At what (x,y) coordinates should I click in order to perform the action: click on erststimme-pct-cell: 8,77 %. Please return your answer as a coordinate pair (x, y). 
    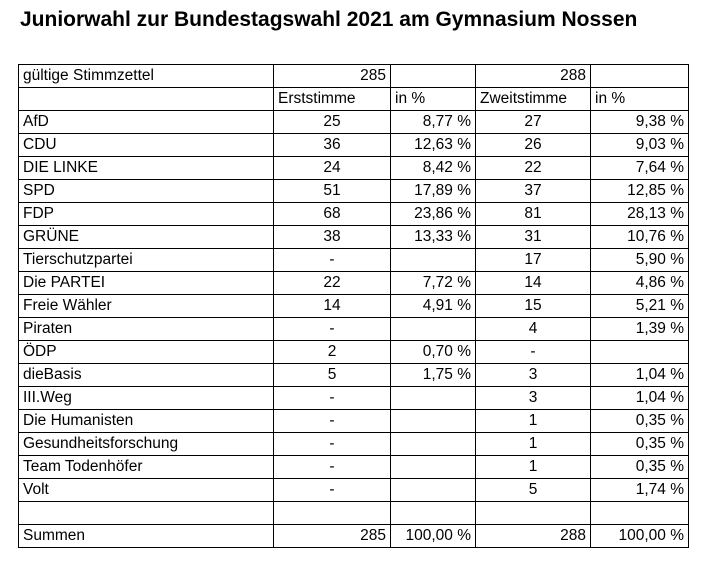
    Looking at the image, I should click on (433, 122).